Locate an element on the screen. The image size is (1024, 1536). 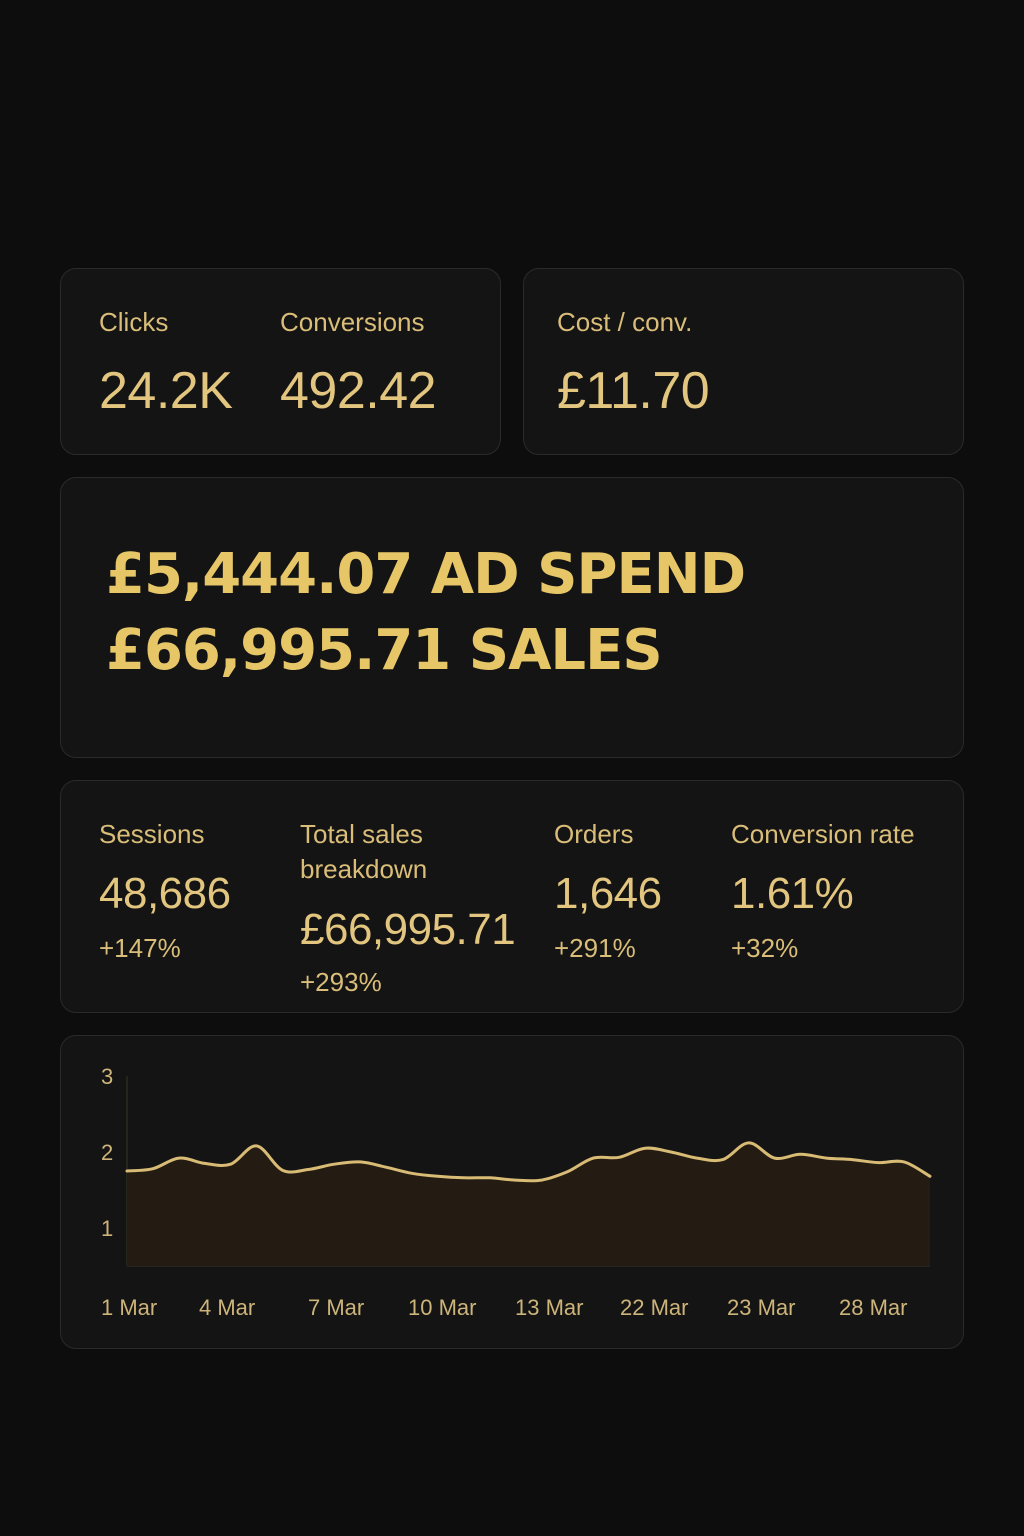
x-tick-label: 22 Mar is located at coordinates (654, 1307).